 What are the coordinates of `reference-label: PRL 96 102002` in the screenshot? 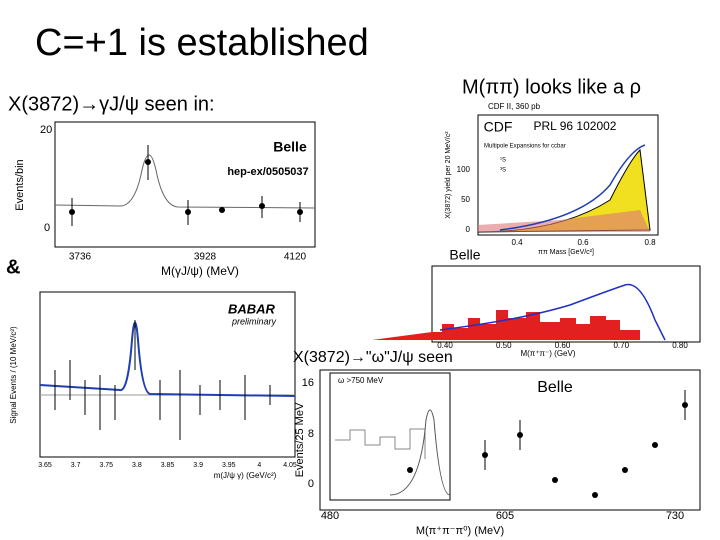 It's located at (575, 126).